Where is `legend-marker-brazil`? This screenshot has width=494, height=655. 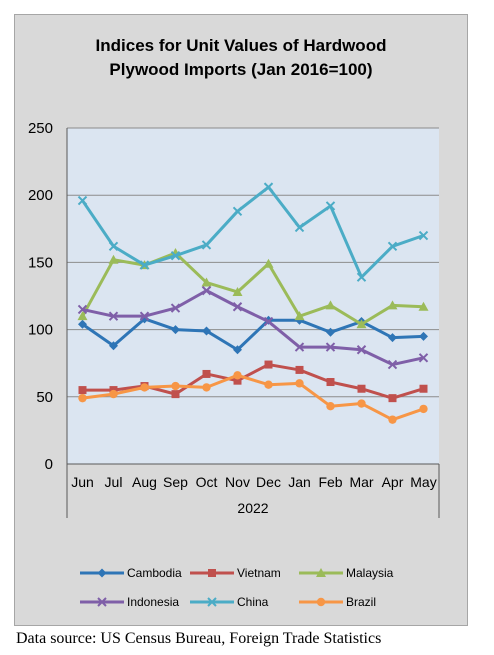 legend-marker-brazil is located at coordinates (321, 602).